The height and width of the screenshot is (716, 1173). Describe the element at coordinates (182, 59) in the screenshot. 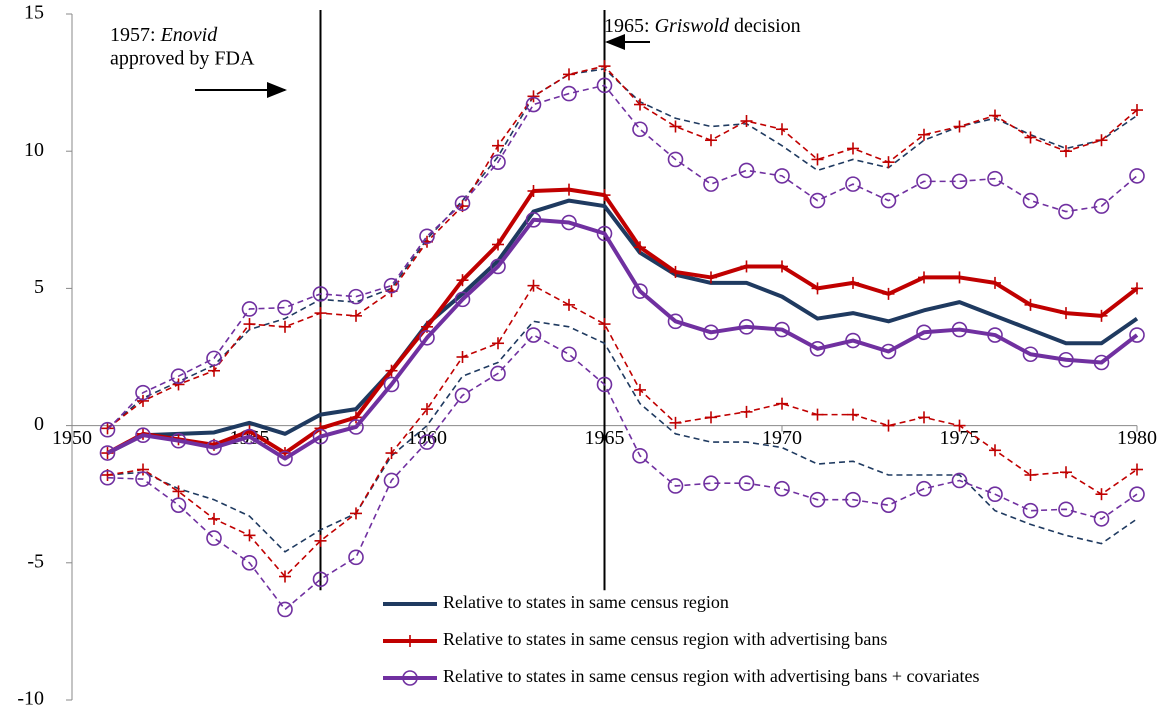

I see `annotation: approved by FDA` at that location.